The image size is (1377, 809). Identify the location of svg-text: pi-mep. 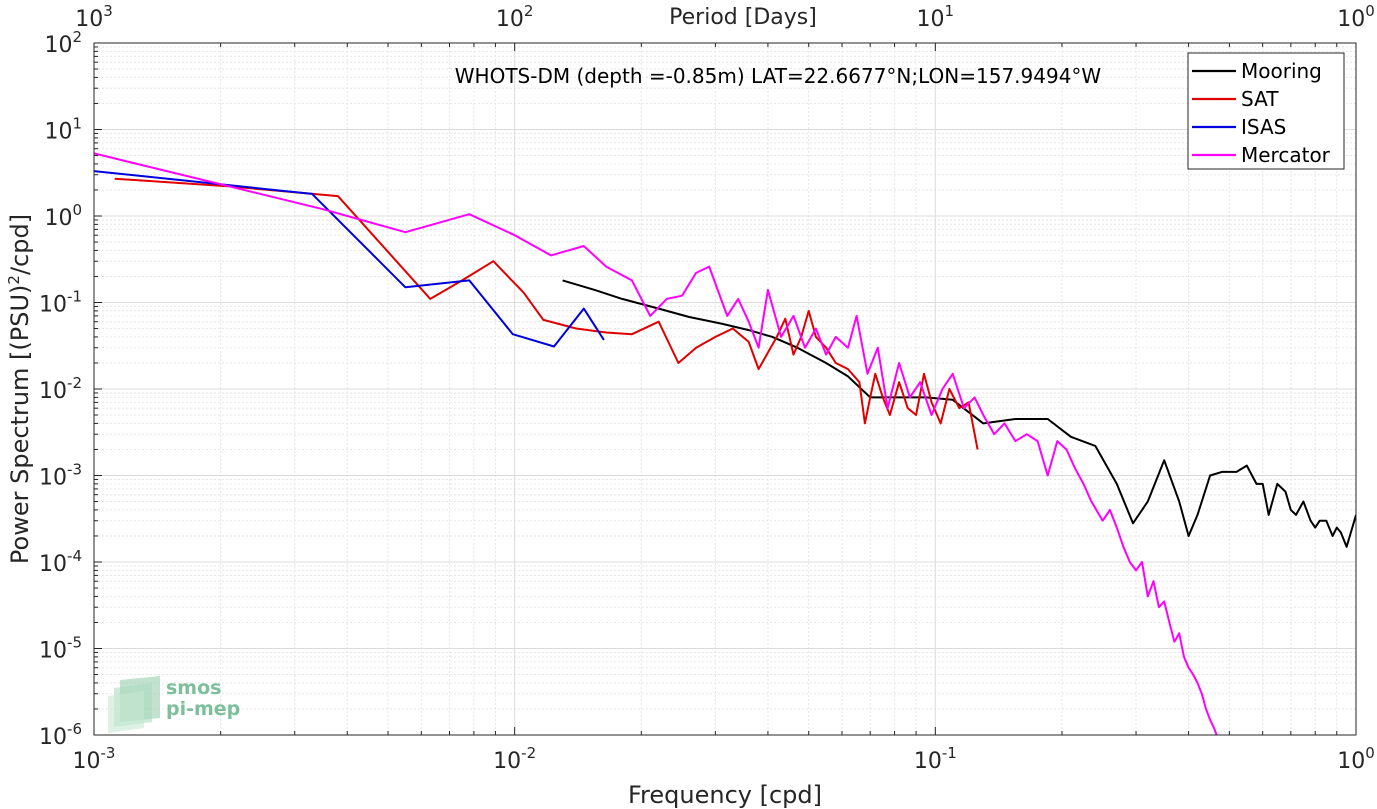
(203, 709).